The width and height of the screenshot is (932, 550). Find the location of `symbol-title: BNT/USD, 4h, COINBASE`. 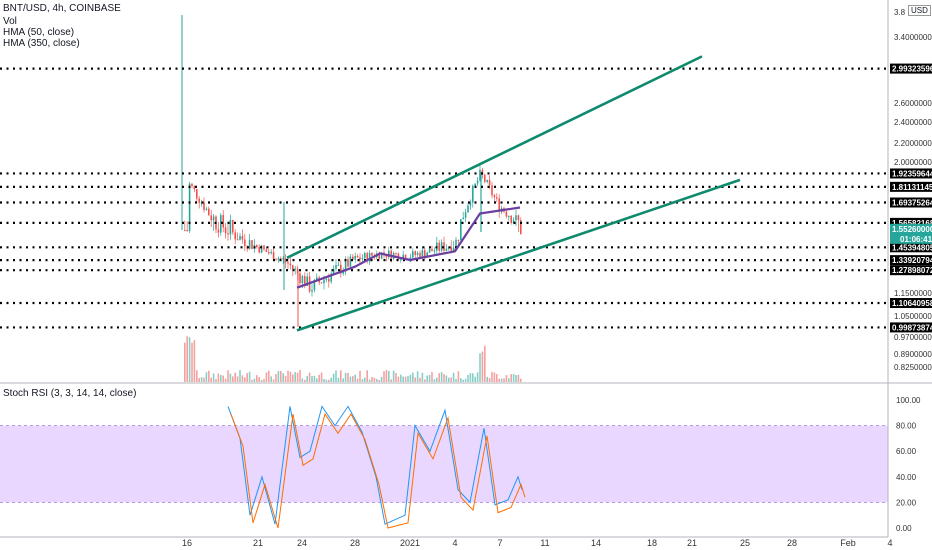

symbol-title: BNT/USD, 4h, COINBASE is located at coordinates (62, 8).